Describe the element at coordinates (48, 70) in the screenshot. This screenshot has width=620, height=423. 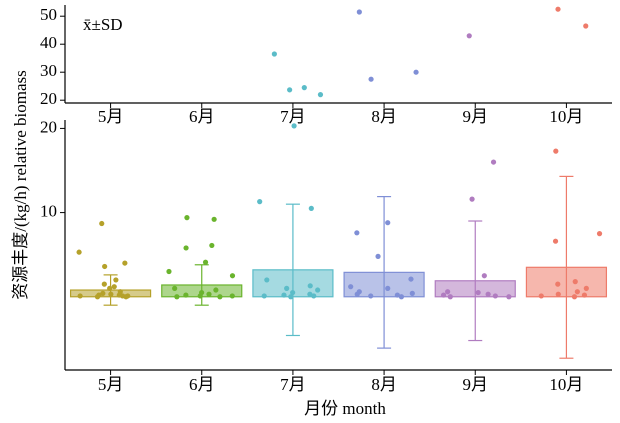
I see `upper-y-tick-label: 30` at that location.